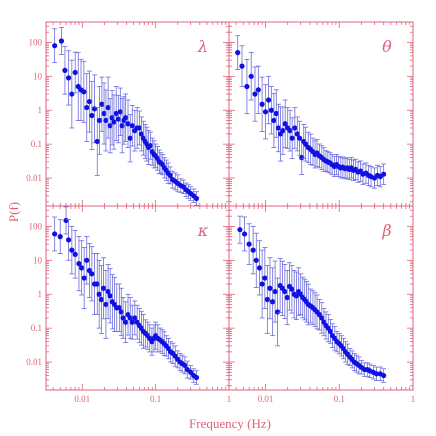 This screenshot has width=436, height=436. What do you see at coordinates (13, 212) in the screenshot?
I see `y-axis-label: P(f)` at bounding box center [13, 212].